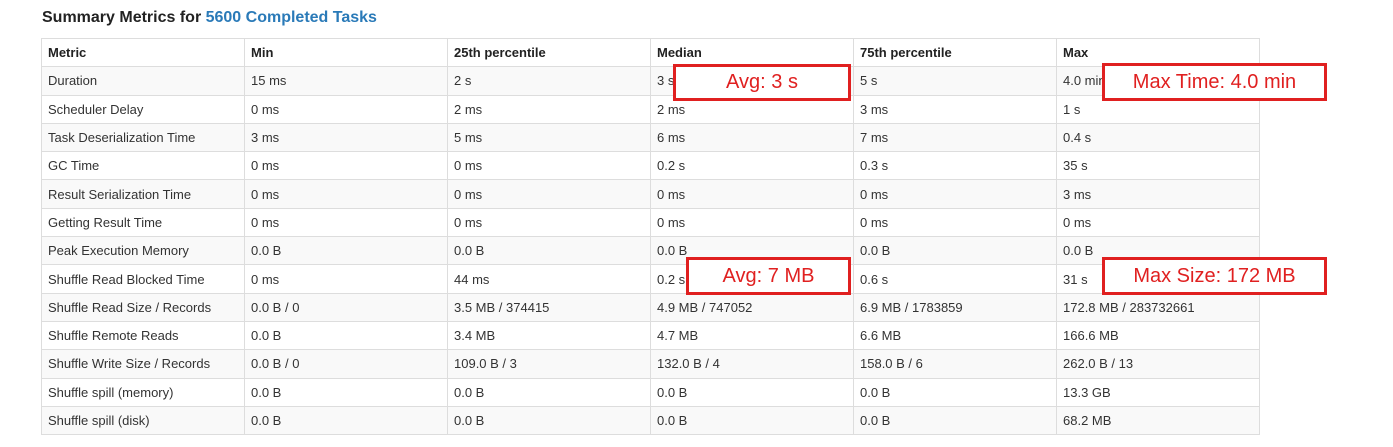 This screenshot has height=447, width=1393. I want to click on metric-value-cell: 3.4 MB, so click(549, 335).